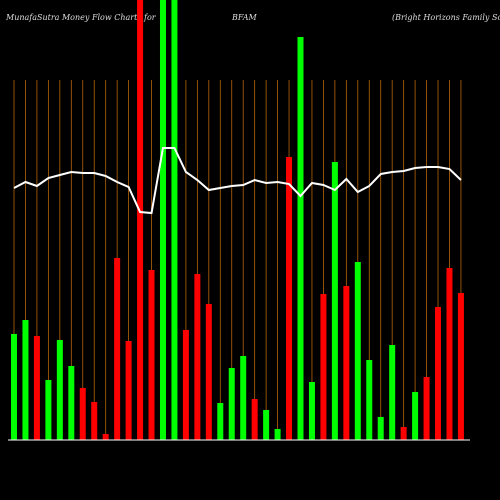  Describe the element at coordinates (446, 17) in the screenshot. I see `company-name: (Bright Horizons Family Solutions` at that location.